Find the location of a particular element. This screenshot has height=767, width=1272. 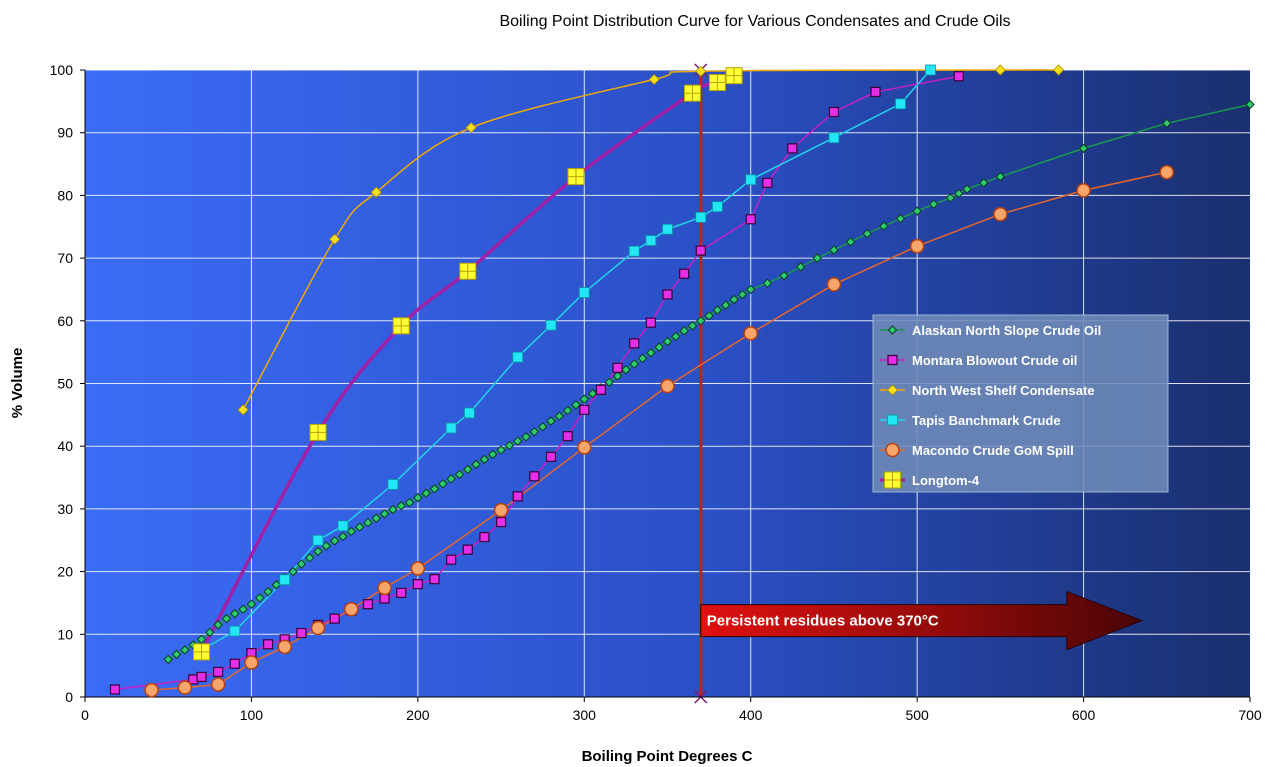

legend-label: Alaskan North Slope Crude Oil is located at coordinates (1006, 330).